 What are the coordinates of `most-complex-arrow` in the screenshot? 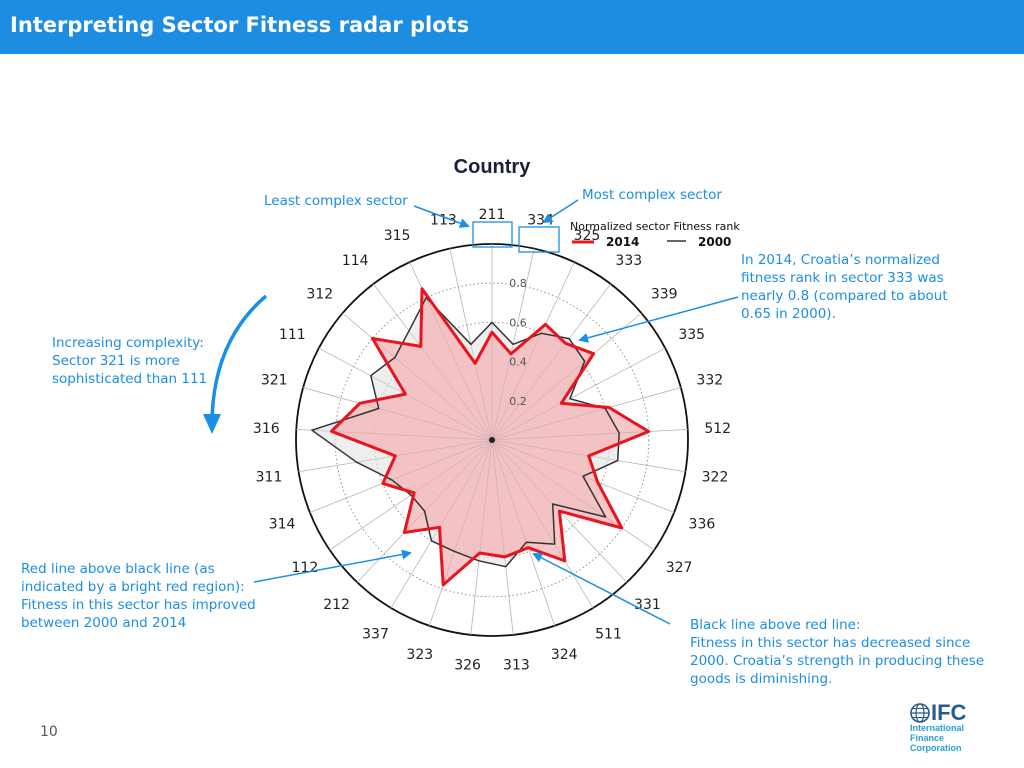 It's located at (560, 211).